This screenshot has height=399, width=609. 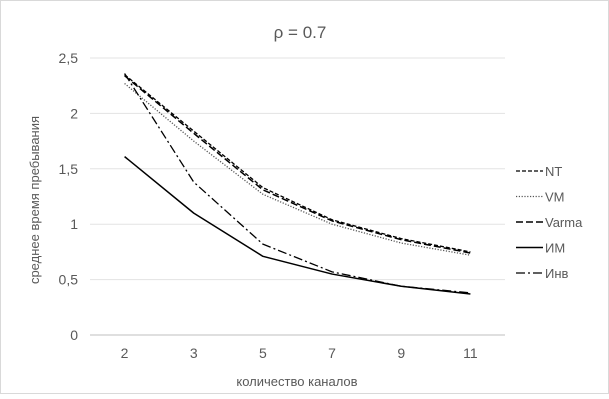 I want to click on y-tick-label: 2, so click(x=74, y=113).